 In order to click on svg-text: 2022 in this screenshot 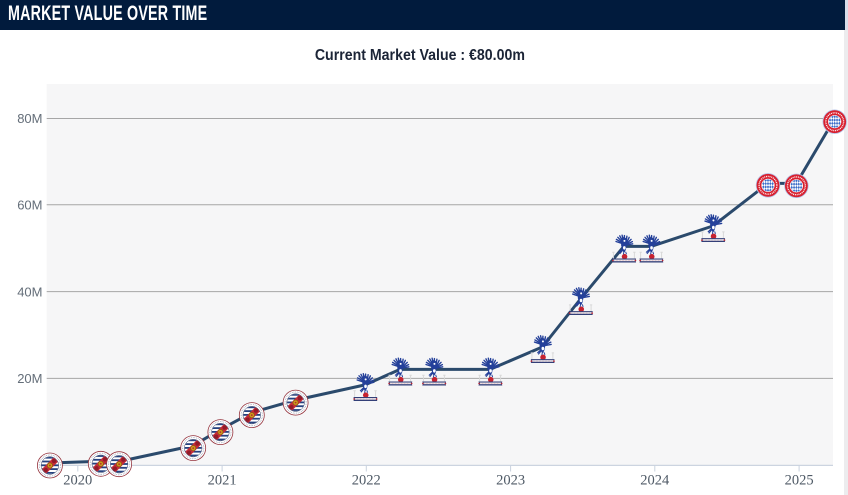, I will do `click(366, 480)`.